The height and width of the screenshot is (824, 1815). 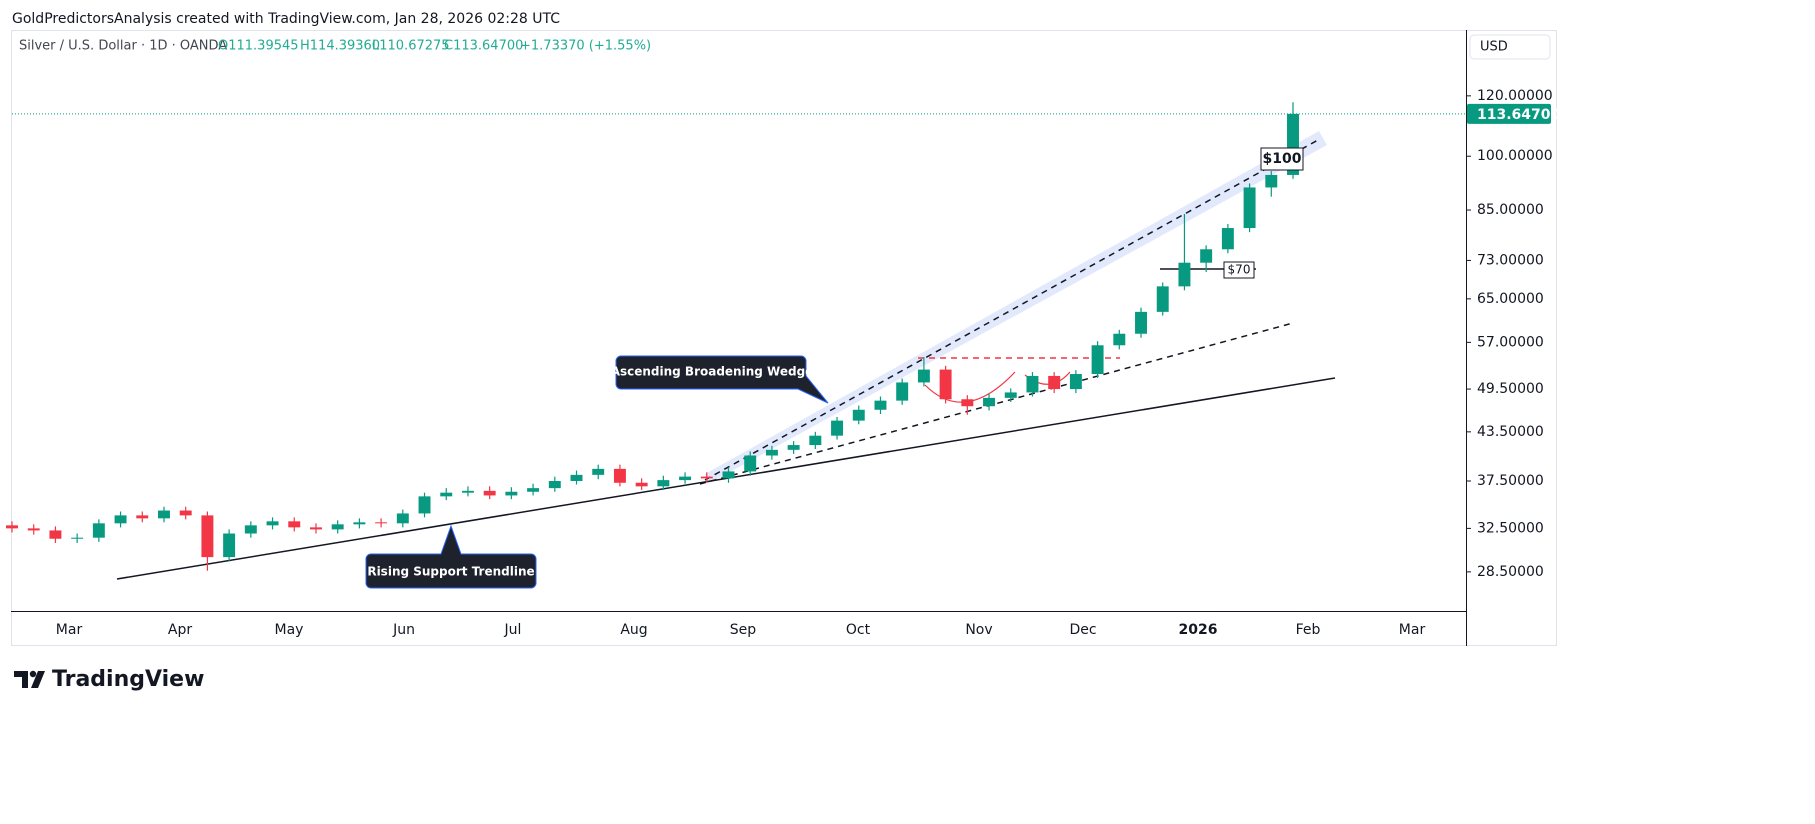 I want to click on x-tick-label: Nov, so click(x=978, y=630).